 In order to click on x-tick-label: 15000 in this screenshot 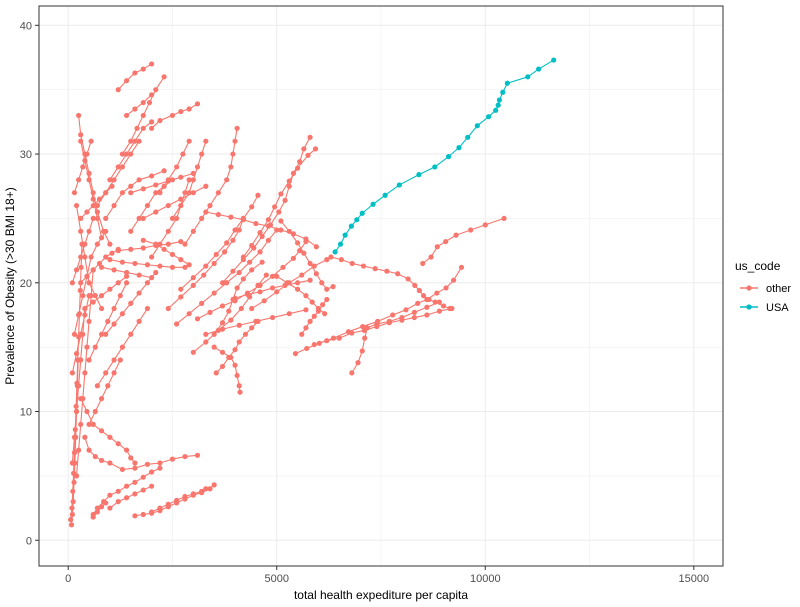, I will do `click(694, 579)`.